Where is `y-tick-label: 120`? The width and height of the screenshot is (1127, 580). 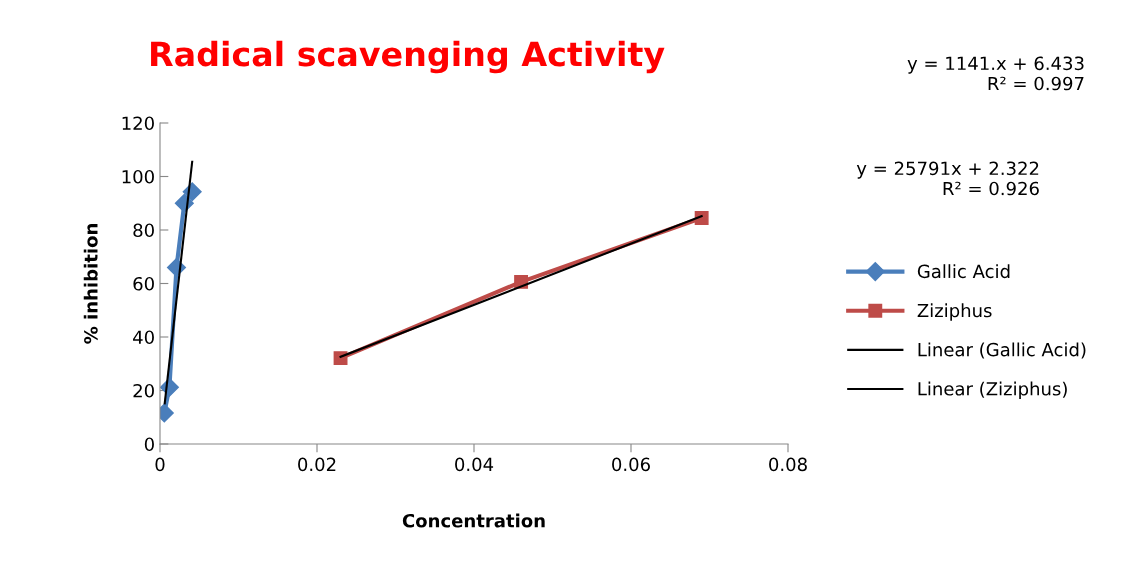 y-tick-label: 120 is located at coordinates (138, 123).